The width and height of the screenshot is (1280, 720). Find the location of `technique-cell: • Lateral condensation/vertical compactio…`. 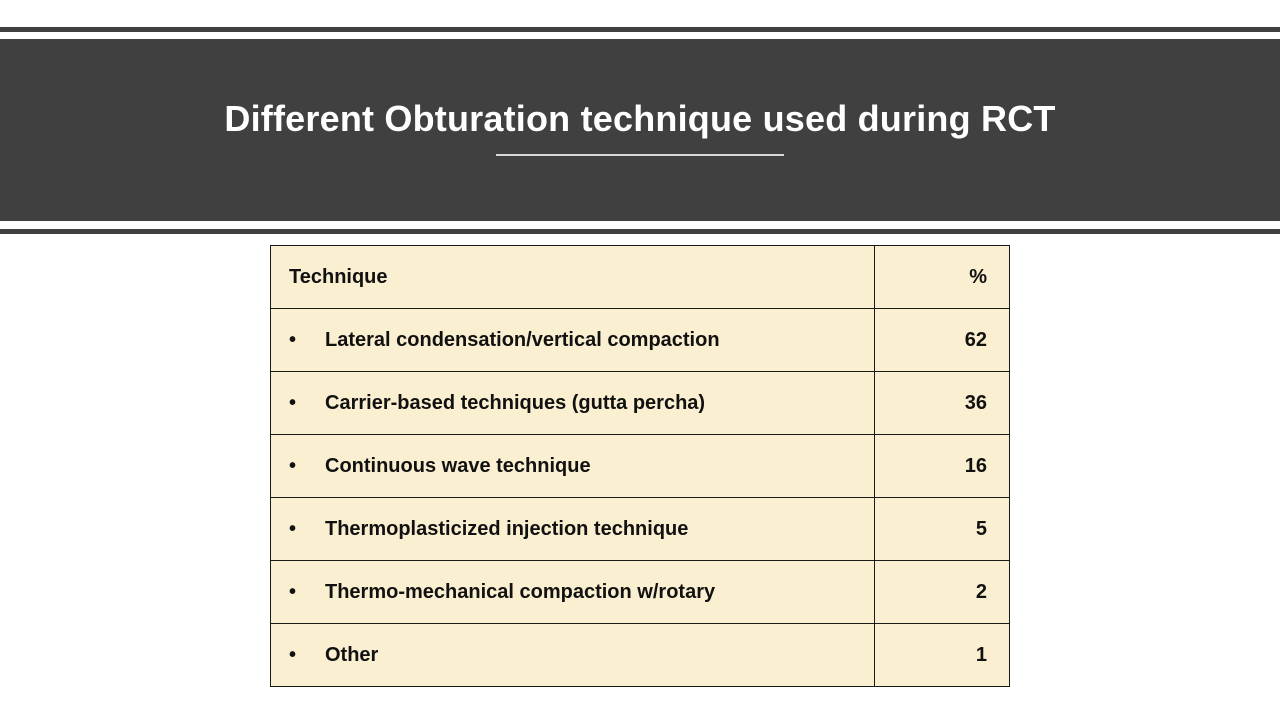

technique-cell: • Lateral condensation/vertical compactio… is located at coordinates (572, 340).